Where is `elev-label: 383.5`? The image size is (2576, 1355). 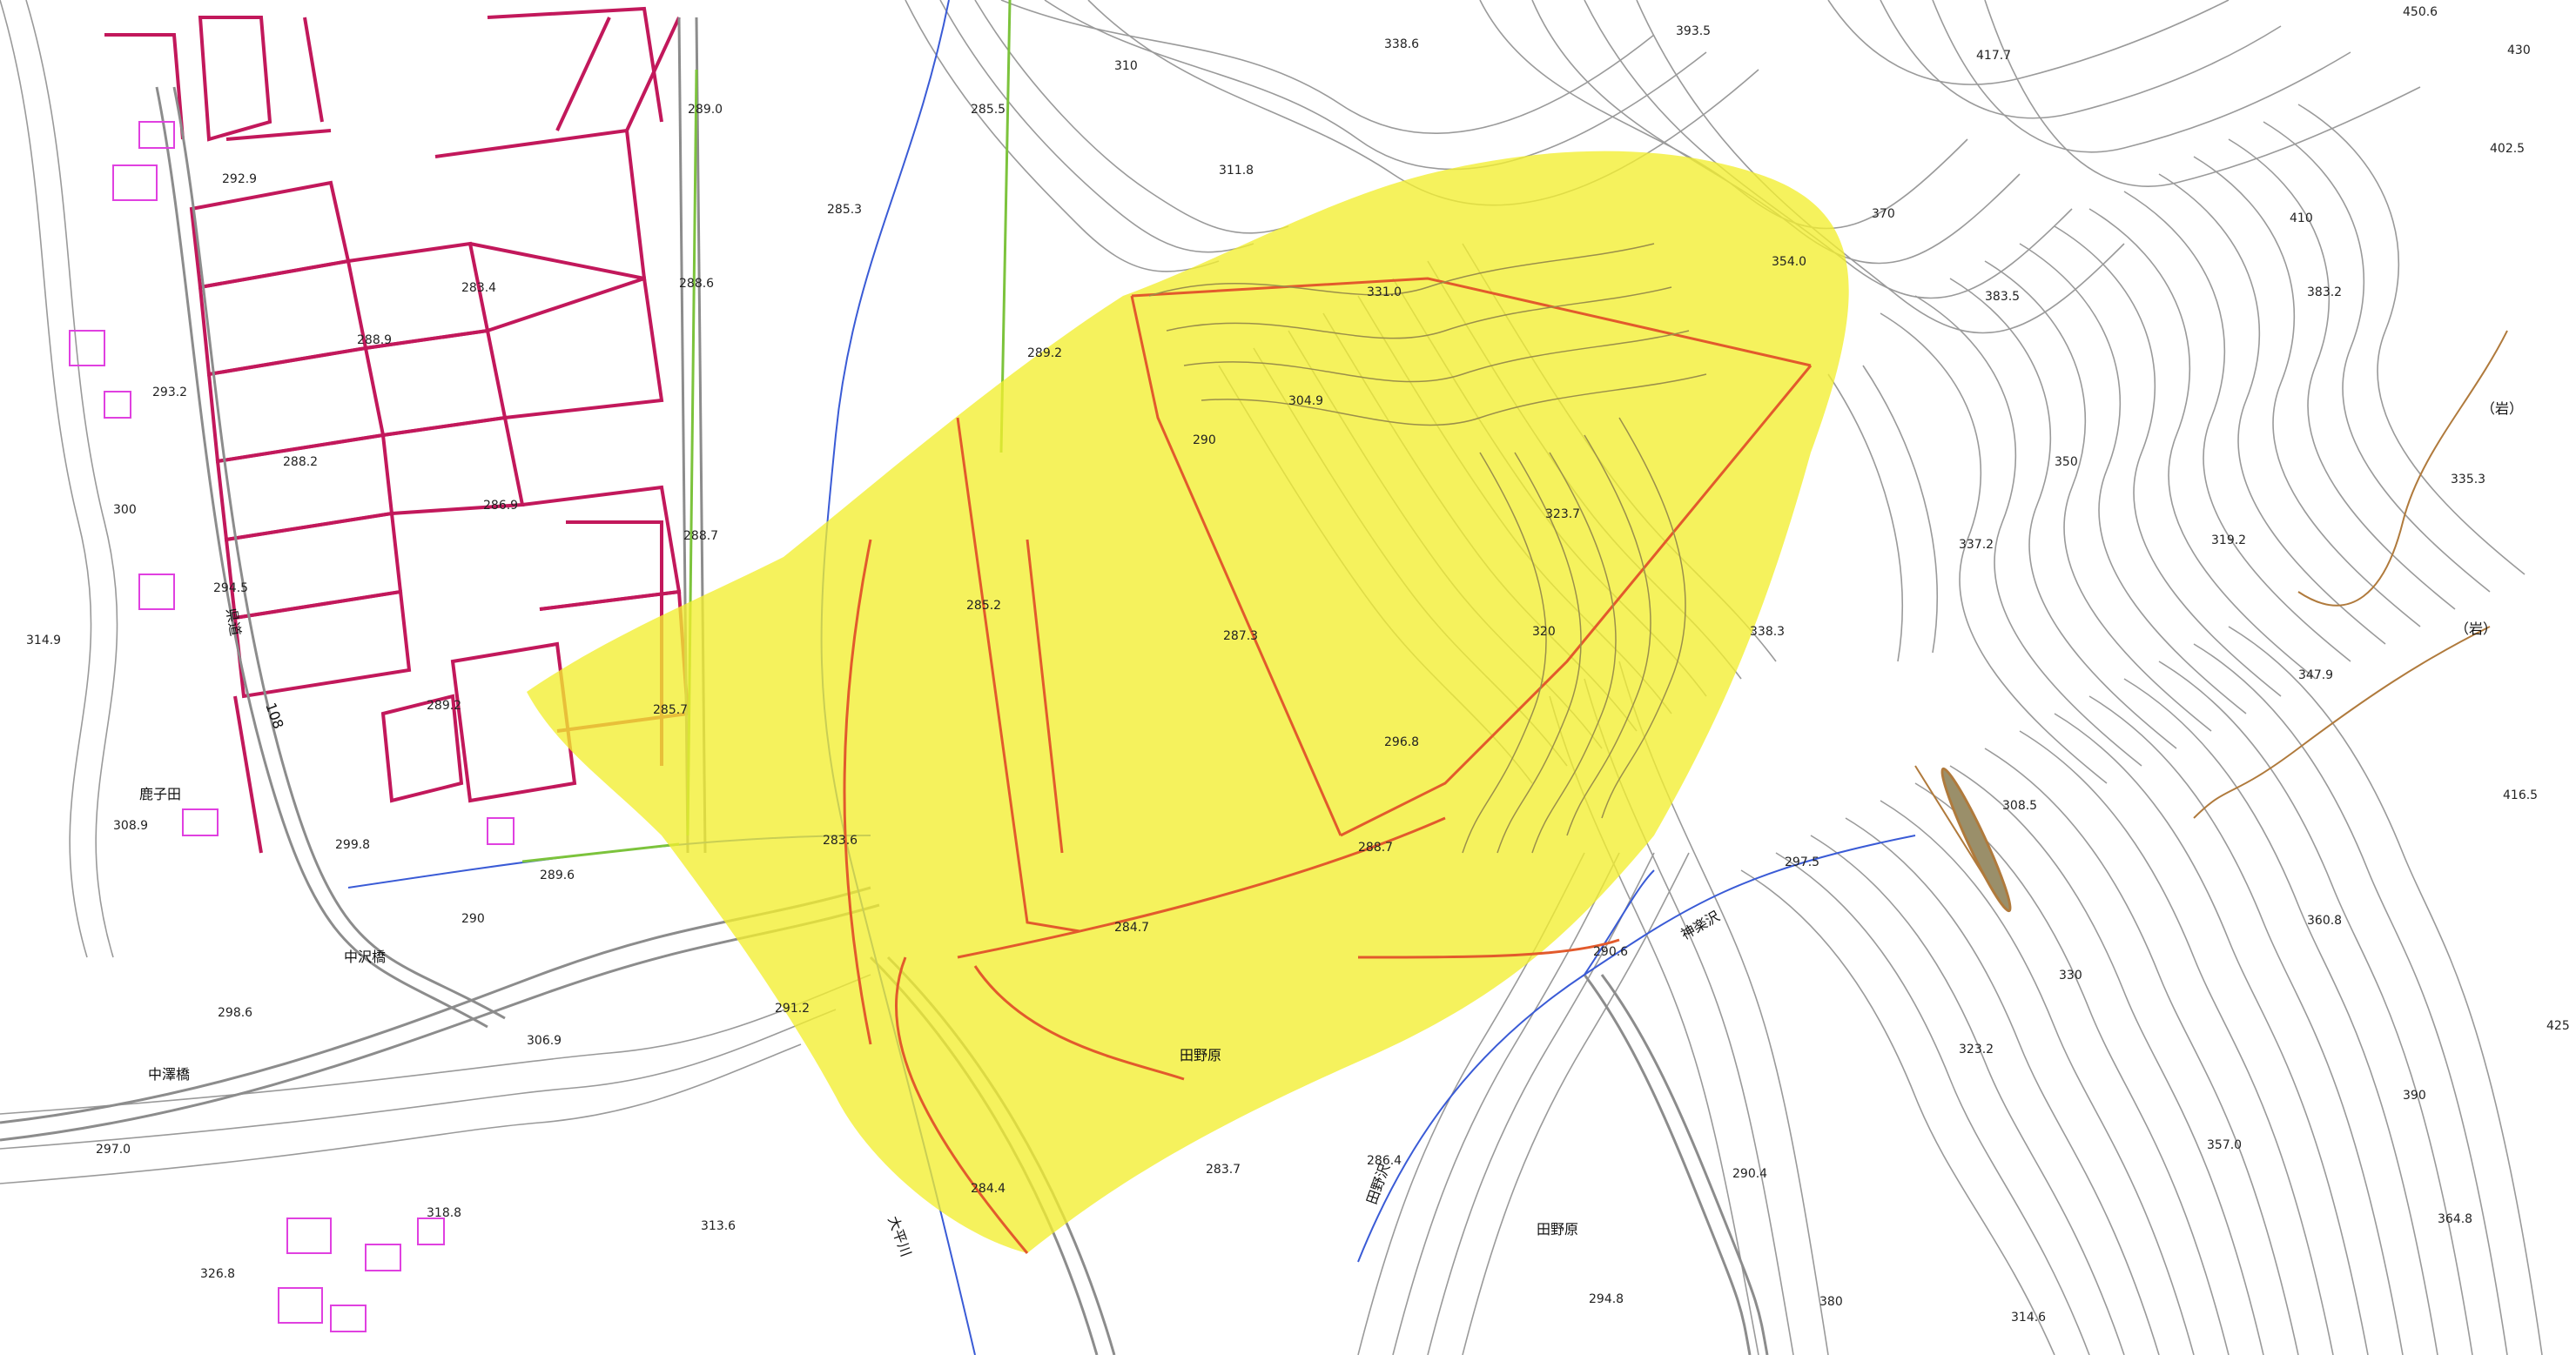 elev-label: 383.5 is located at coordinates (2002, 297).